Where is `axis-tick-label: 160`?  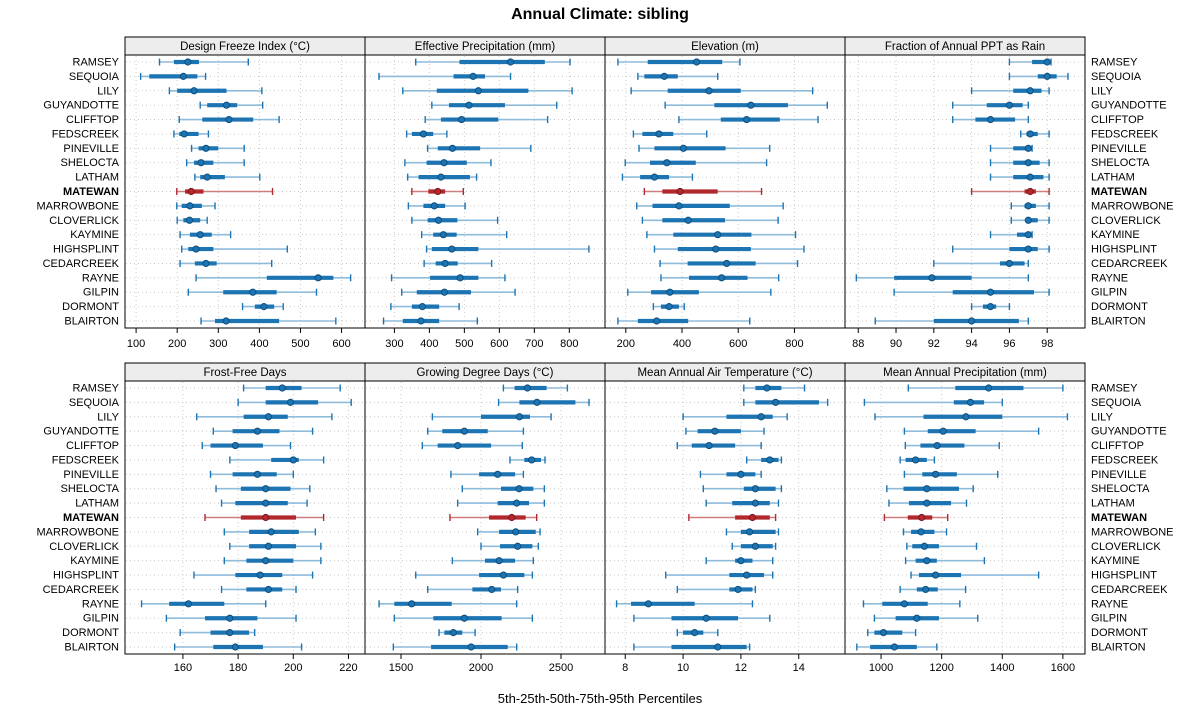
axis-tick-label: 160 is located at coordinates (183, 668).